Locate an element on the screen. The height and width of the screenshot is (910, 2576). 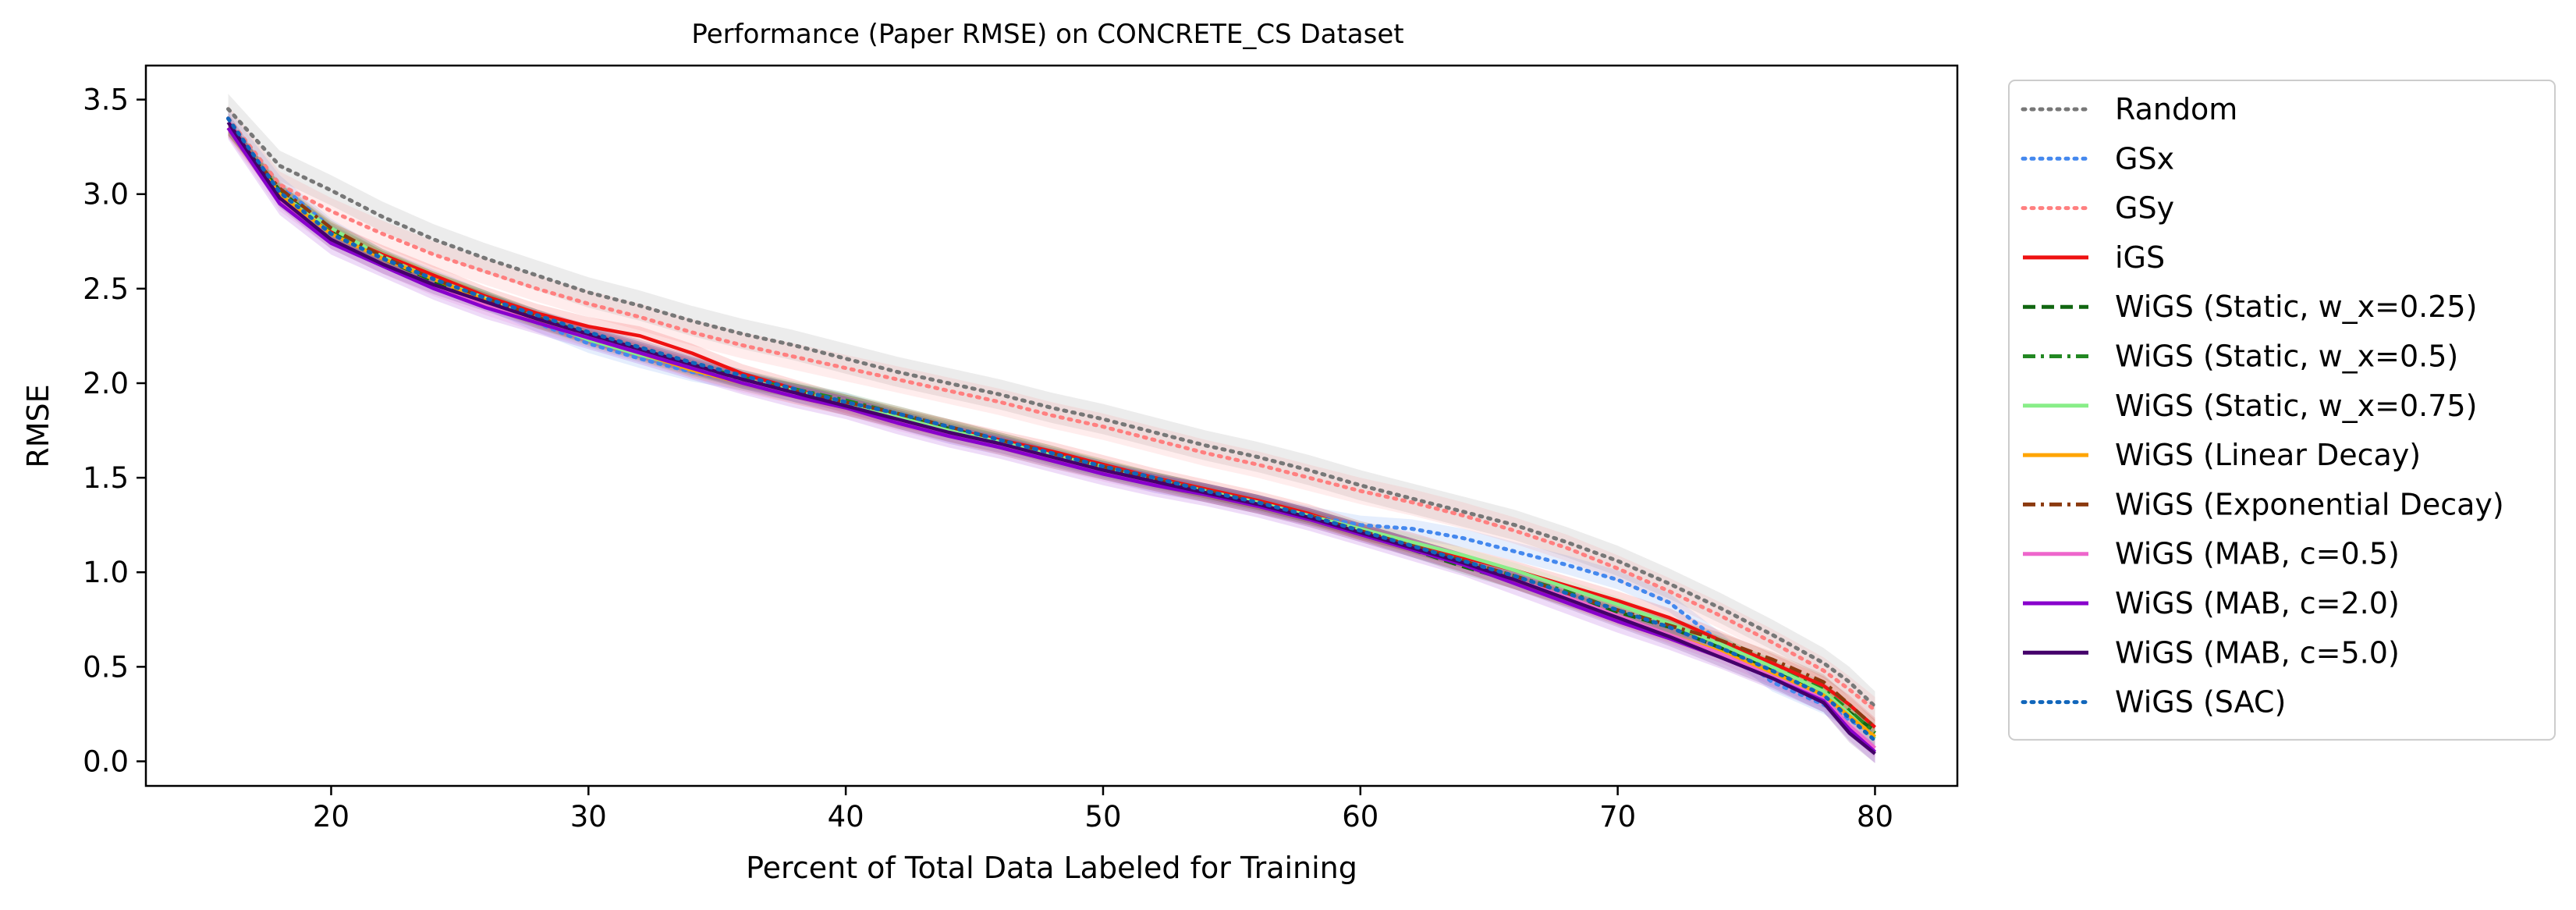
x-axis: 20 30 40 50 60 70 80 is located at coordinates (1103, 810).